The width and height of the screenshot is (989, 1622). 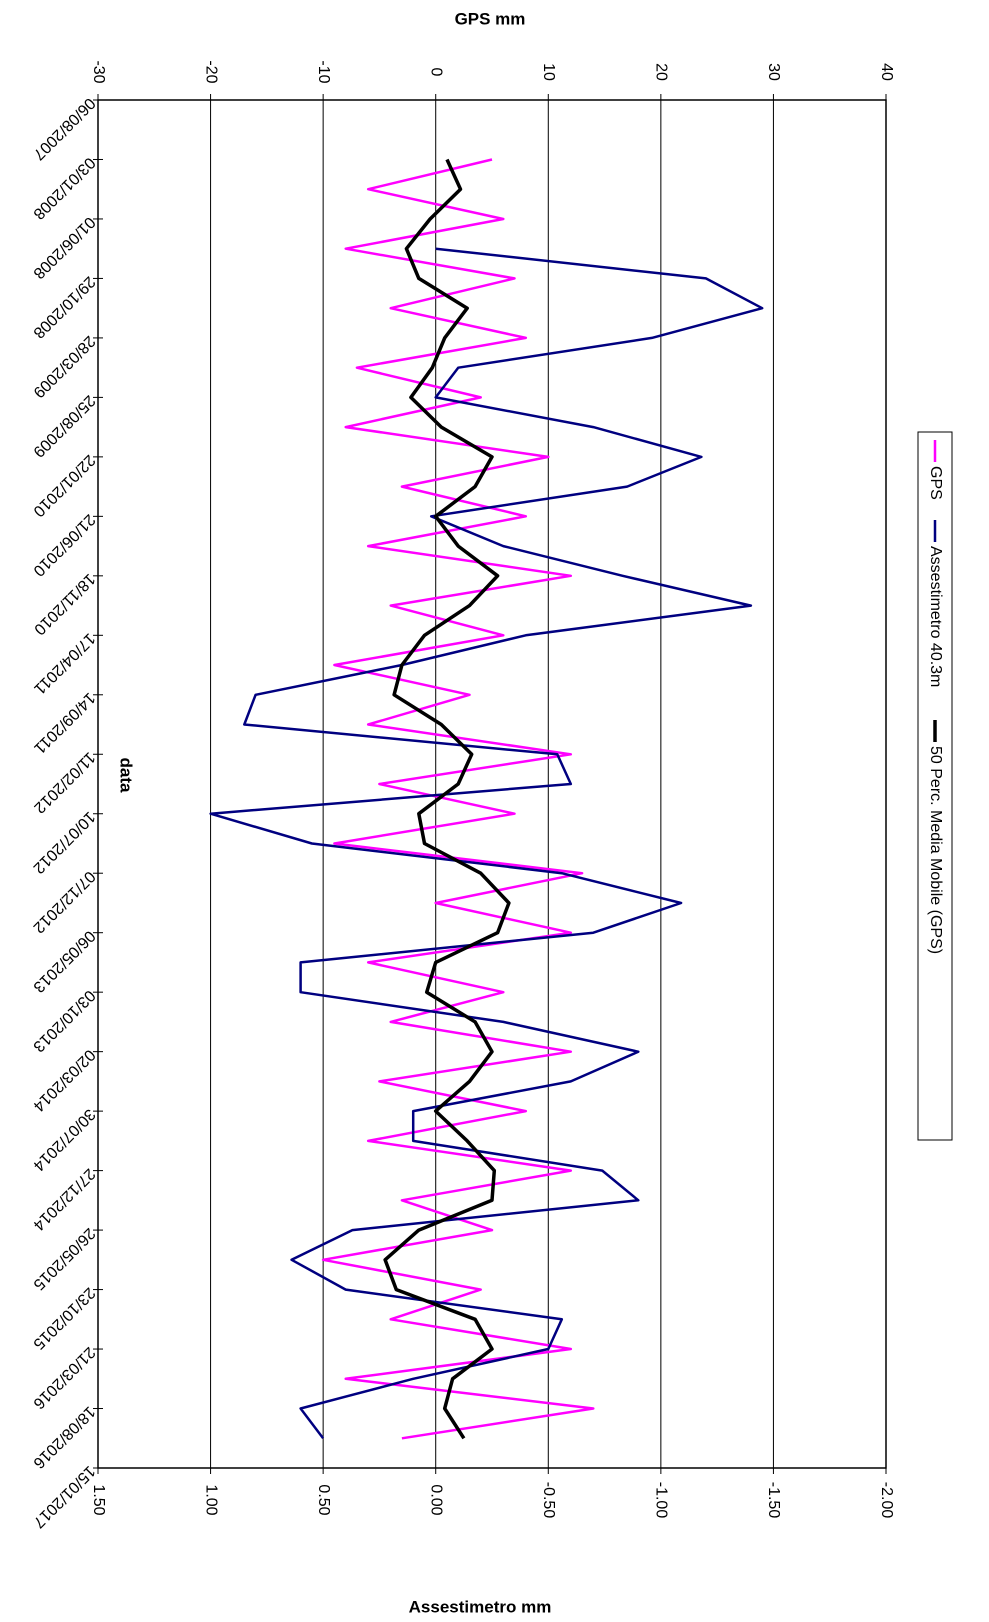 I want to click on bottom-tick-label: -2.00, so click(x=886, y=1500).